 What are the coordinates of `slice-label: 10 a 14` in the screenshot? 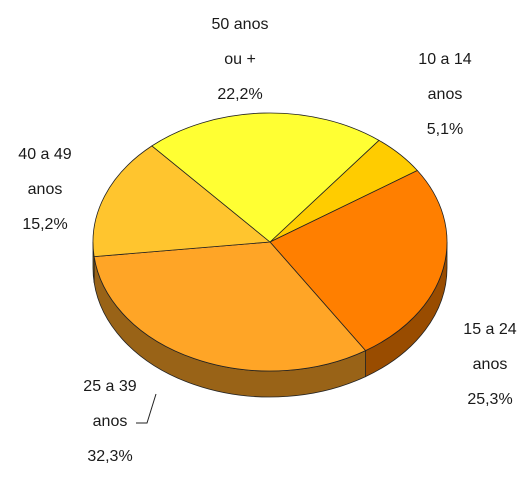 It's located at (444, 59).